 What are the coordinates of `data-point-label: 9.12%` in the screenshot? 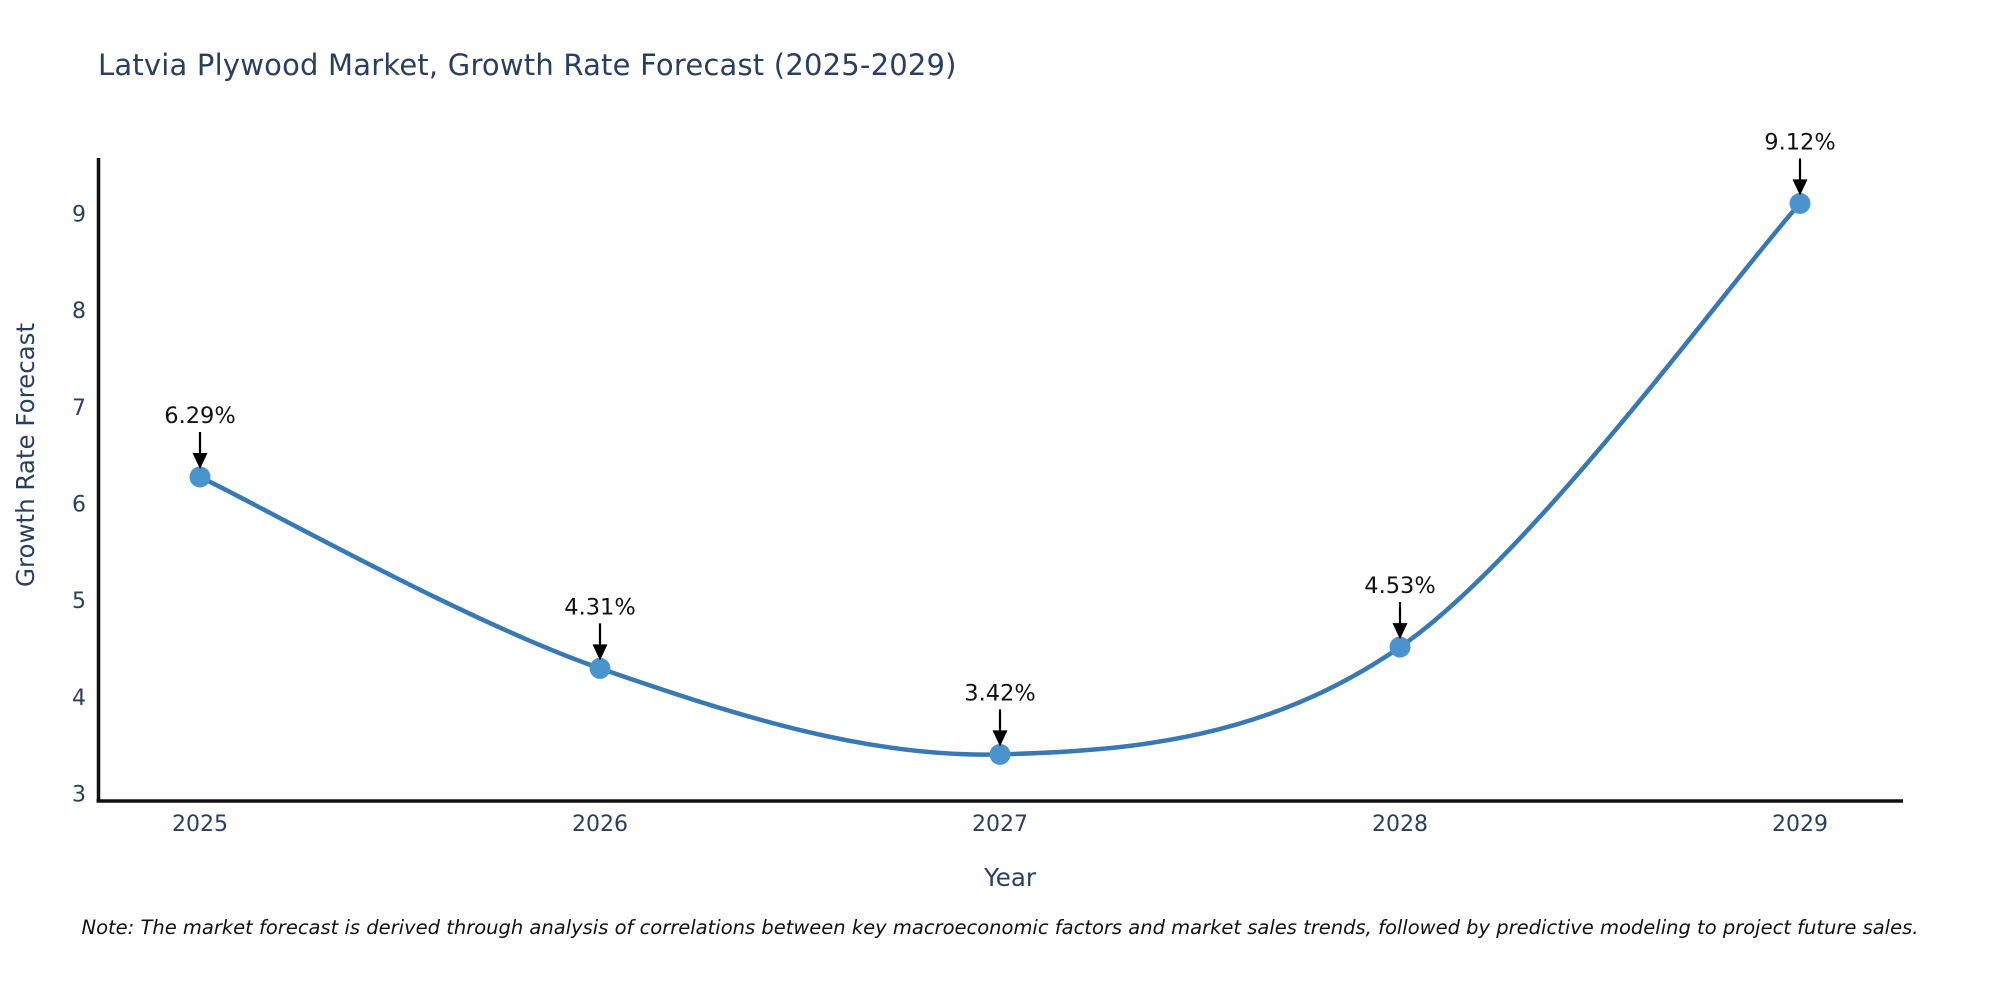 It's located at (1799, 142).